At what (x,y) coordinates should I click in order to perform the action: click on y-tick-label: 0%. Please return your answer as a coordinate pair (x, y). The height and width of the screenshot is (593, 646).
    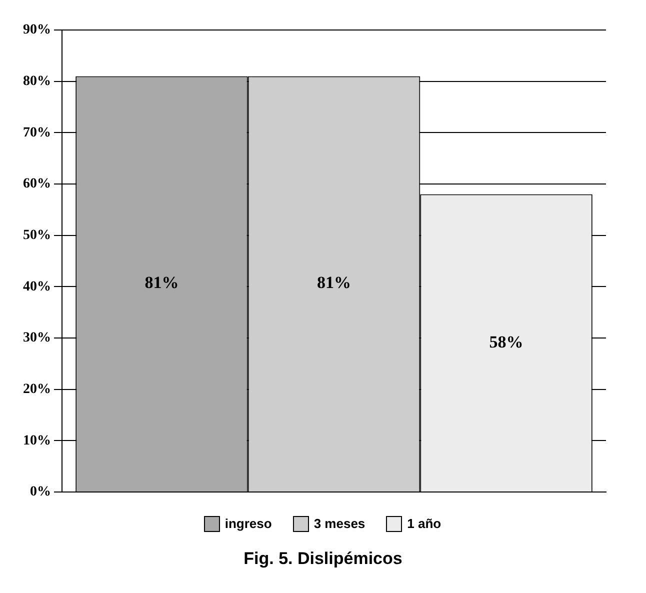
    Looking at the image, I should click on (40, 492).